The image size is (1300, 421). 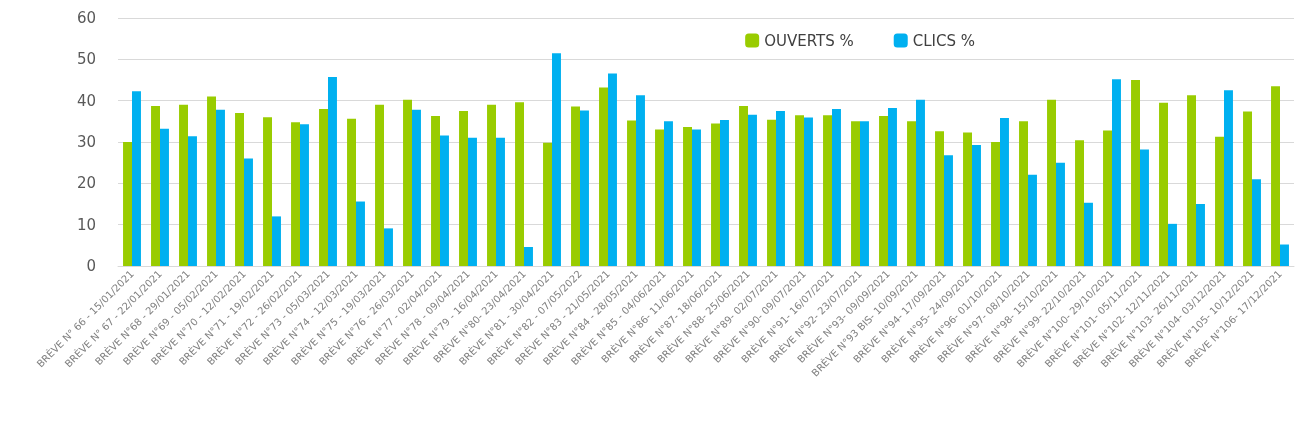 I want to click on y-tick-label: 40, so click(x=86, y=100).